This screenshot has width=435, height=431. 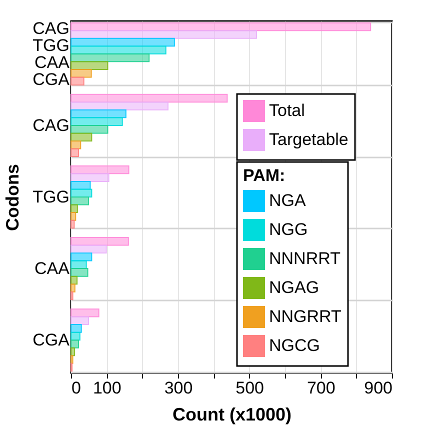 What do you see at coordinates (321, 388) in the screenshot?
I see `x-tick-label: 700` at bounding box center [321, 388].